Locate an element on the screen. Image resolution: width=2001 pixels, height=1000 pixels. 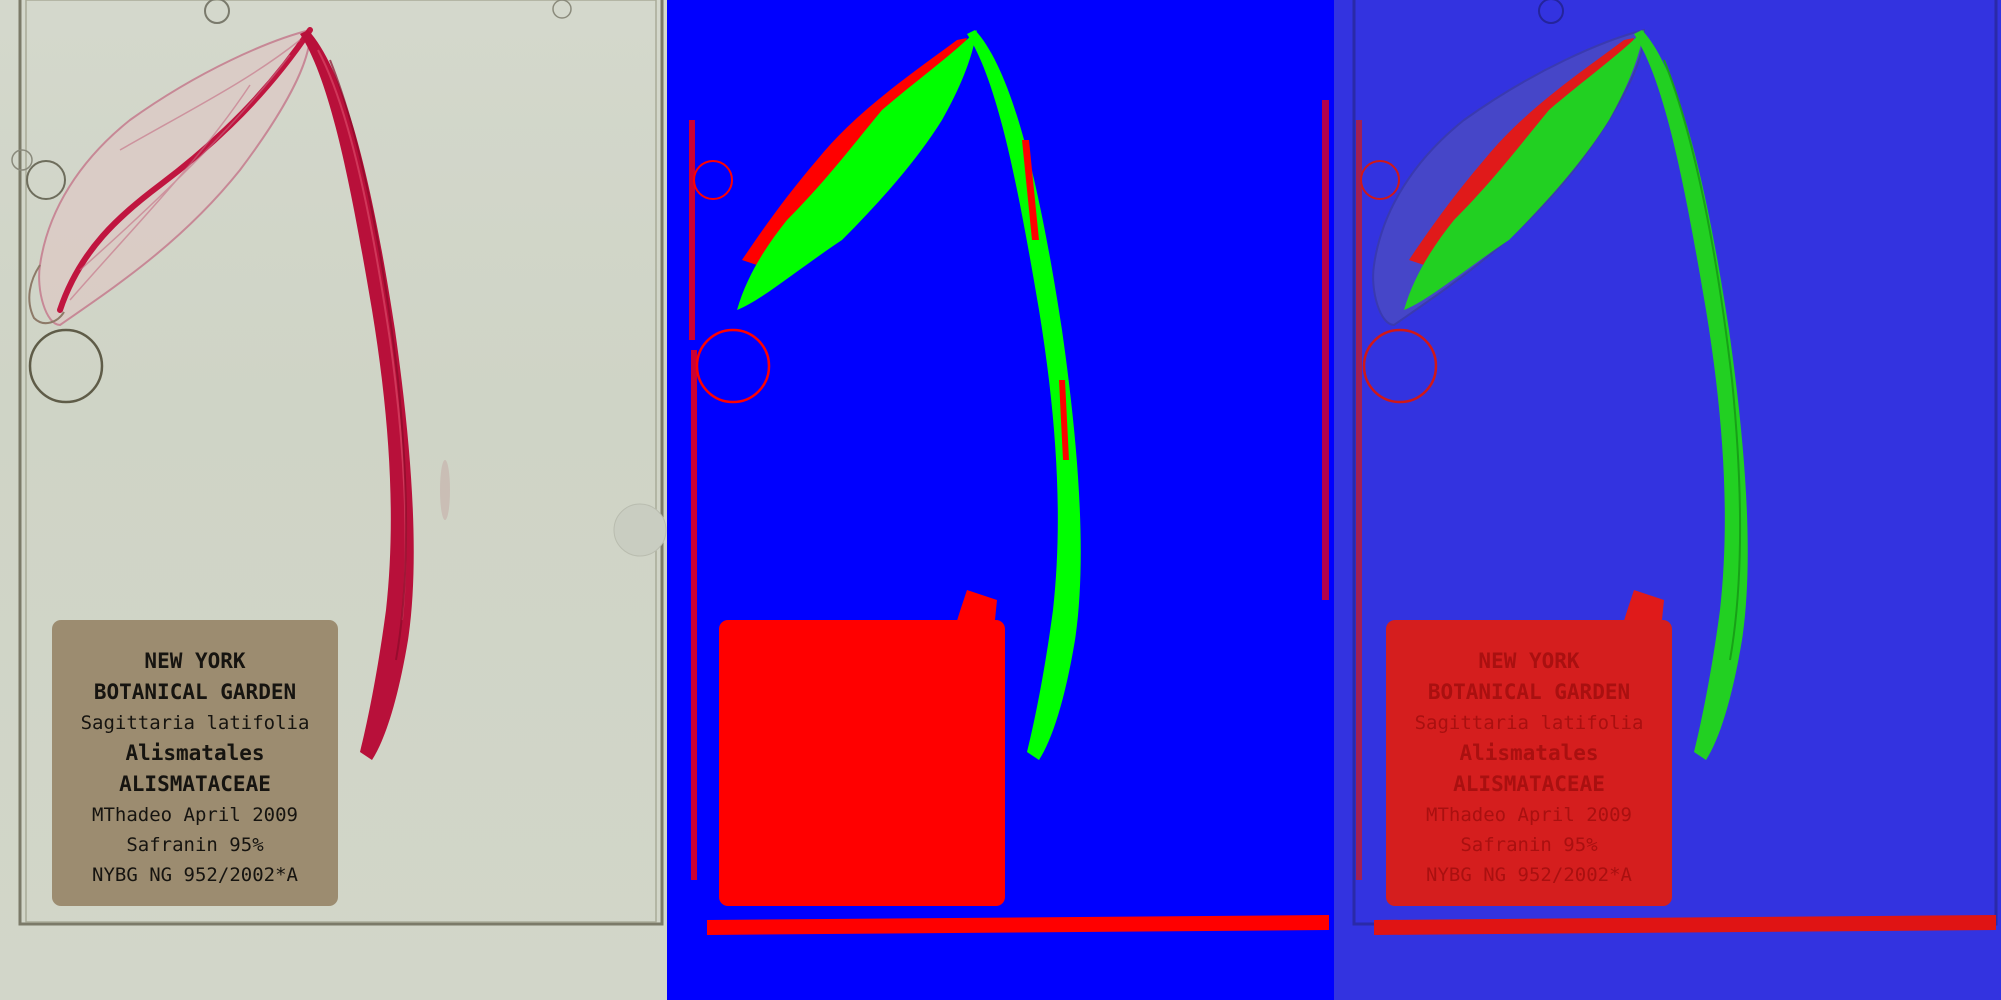
leaf-mask is located at coordinates (857, 170).